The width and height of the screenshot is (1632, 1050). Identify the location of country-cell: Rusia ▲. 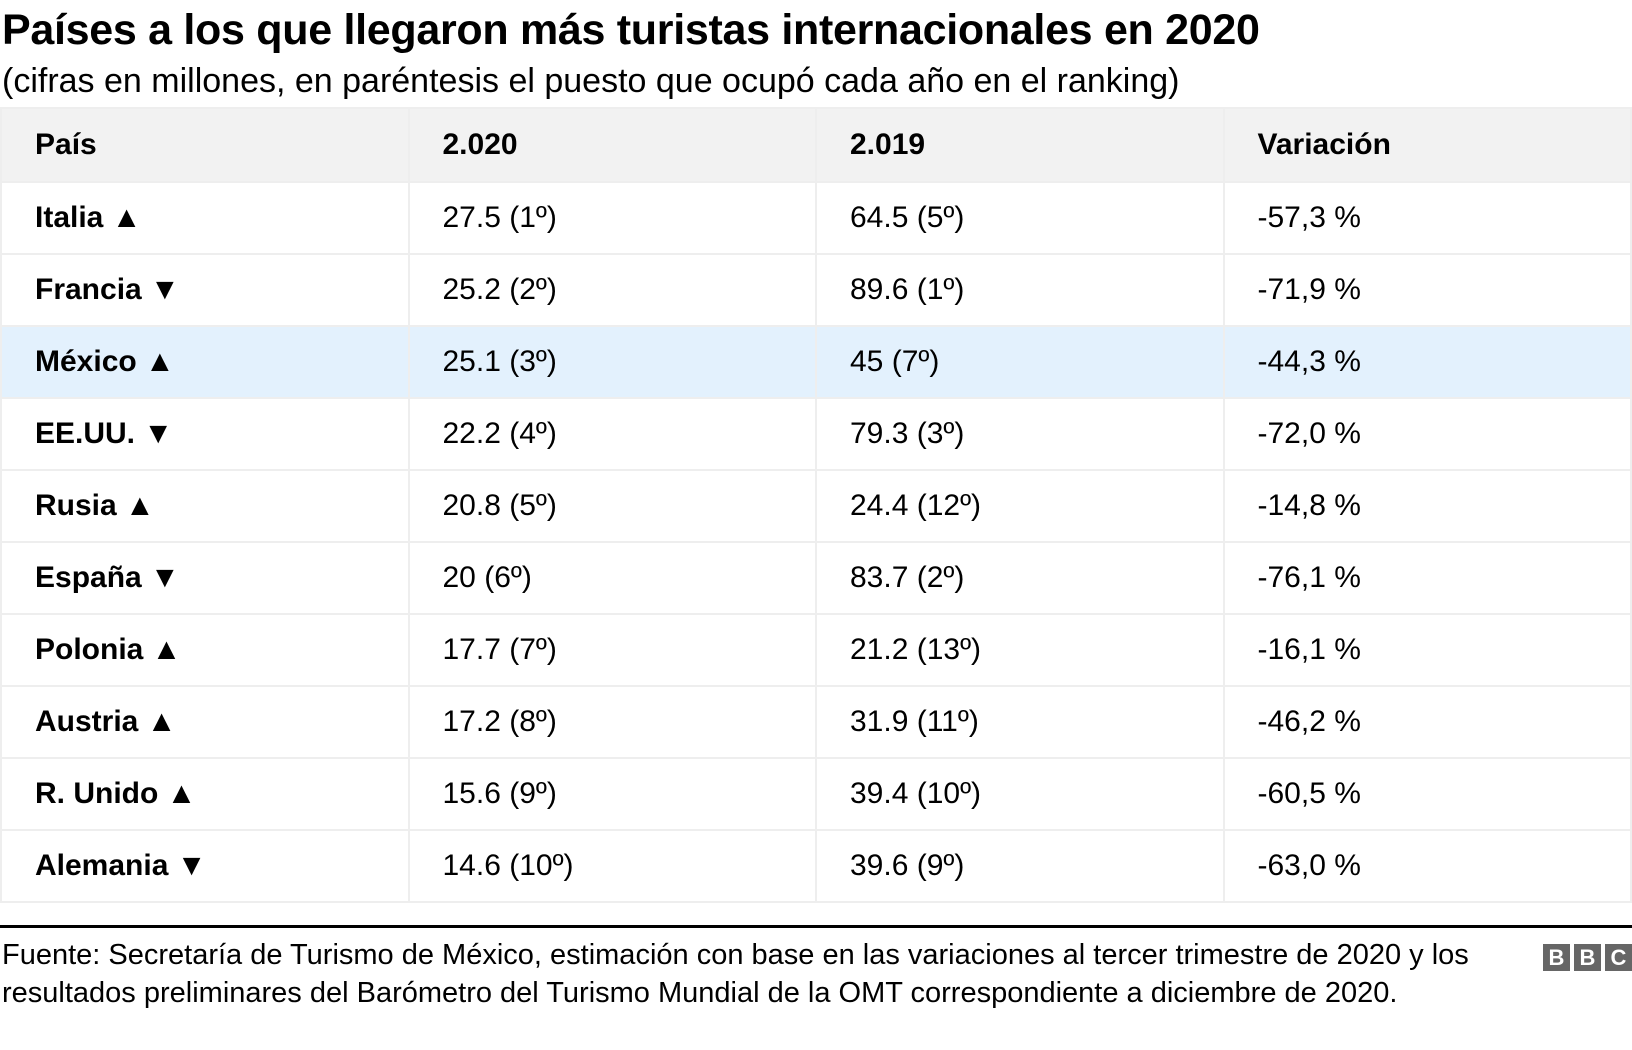
(205, 506).